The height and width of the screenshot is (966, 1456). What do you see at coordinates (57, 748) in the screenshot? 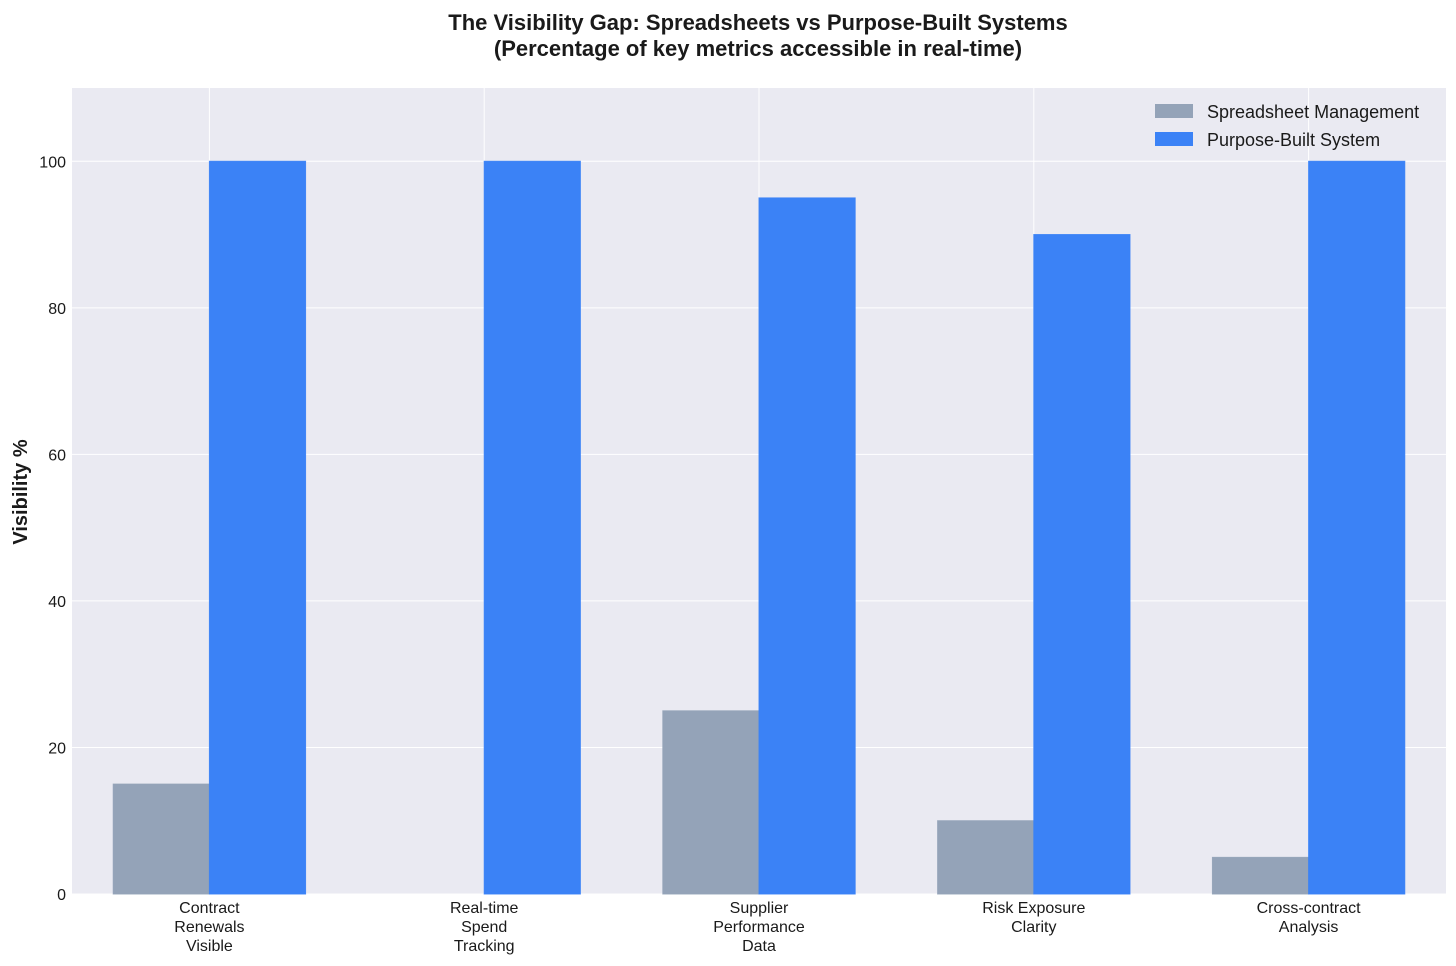
I see `y-tick-label: 20` at bounding box center [57, 748].